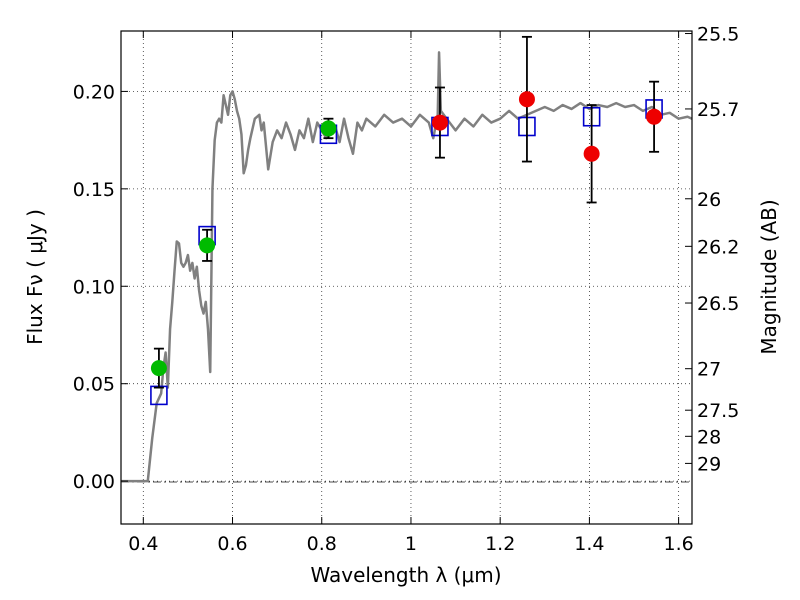 This screenshot has height=600, width=800. I want to click on y2-tick-labels: 25.5 25.7 26 26.2 26.5 27 27.5 28 29, so click(718, 250).